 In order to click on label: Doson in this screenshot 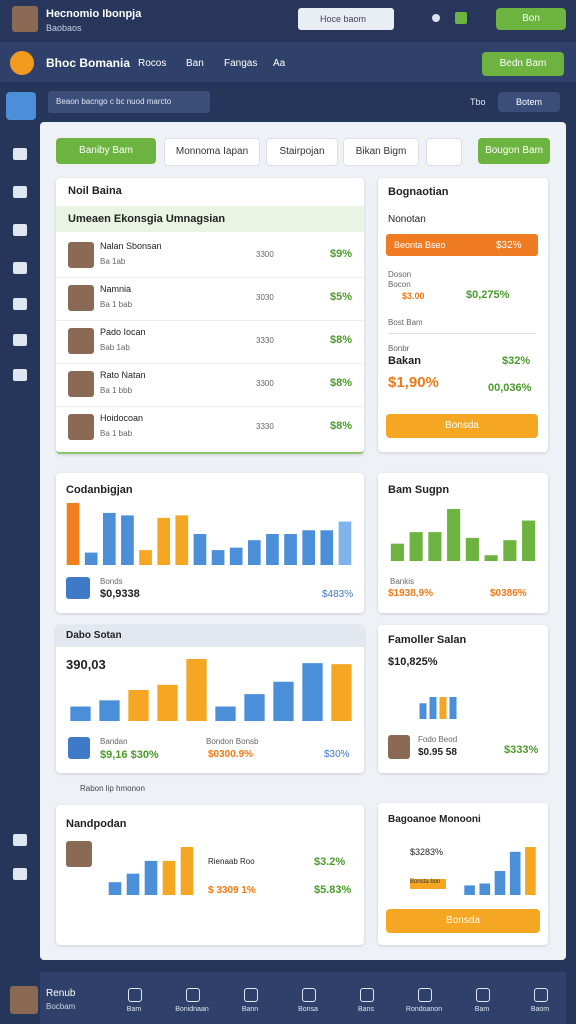, I will do `click(400, 274)`.